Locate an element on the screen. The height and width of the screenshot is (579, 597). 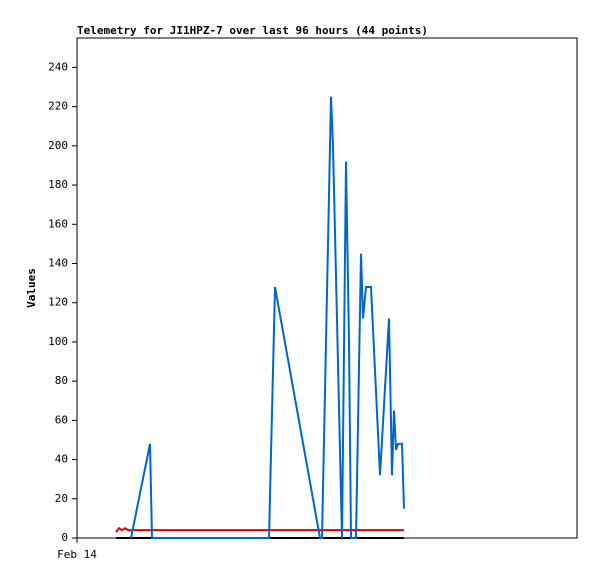
y-tick-label: 180 is located at coordinates (58, 184).